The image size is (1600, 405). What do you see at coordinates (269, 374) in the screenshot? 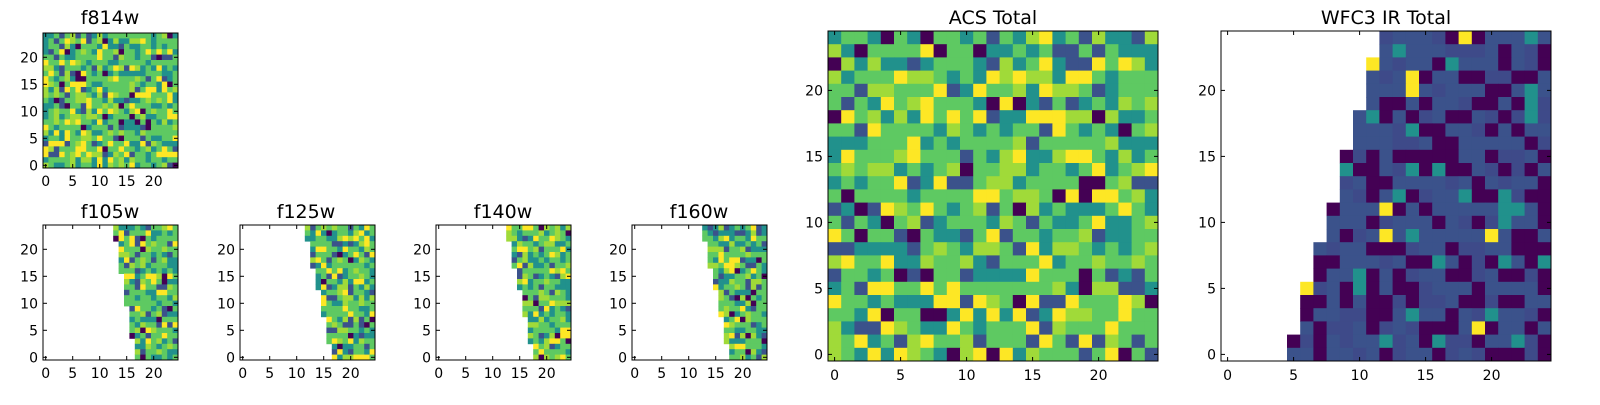
I see `x-tick-label: 5` at bounding box center [269, 374].